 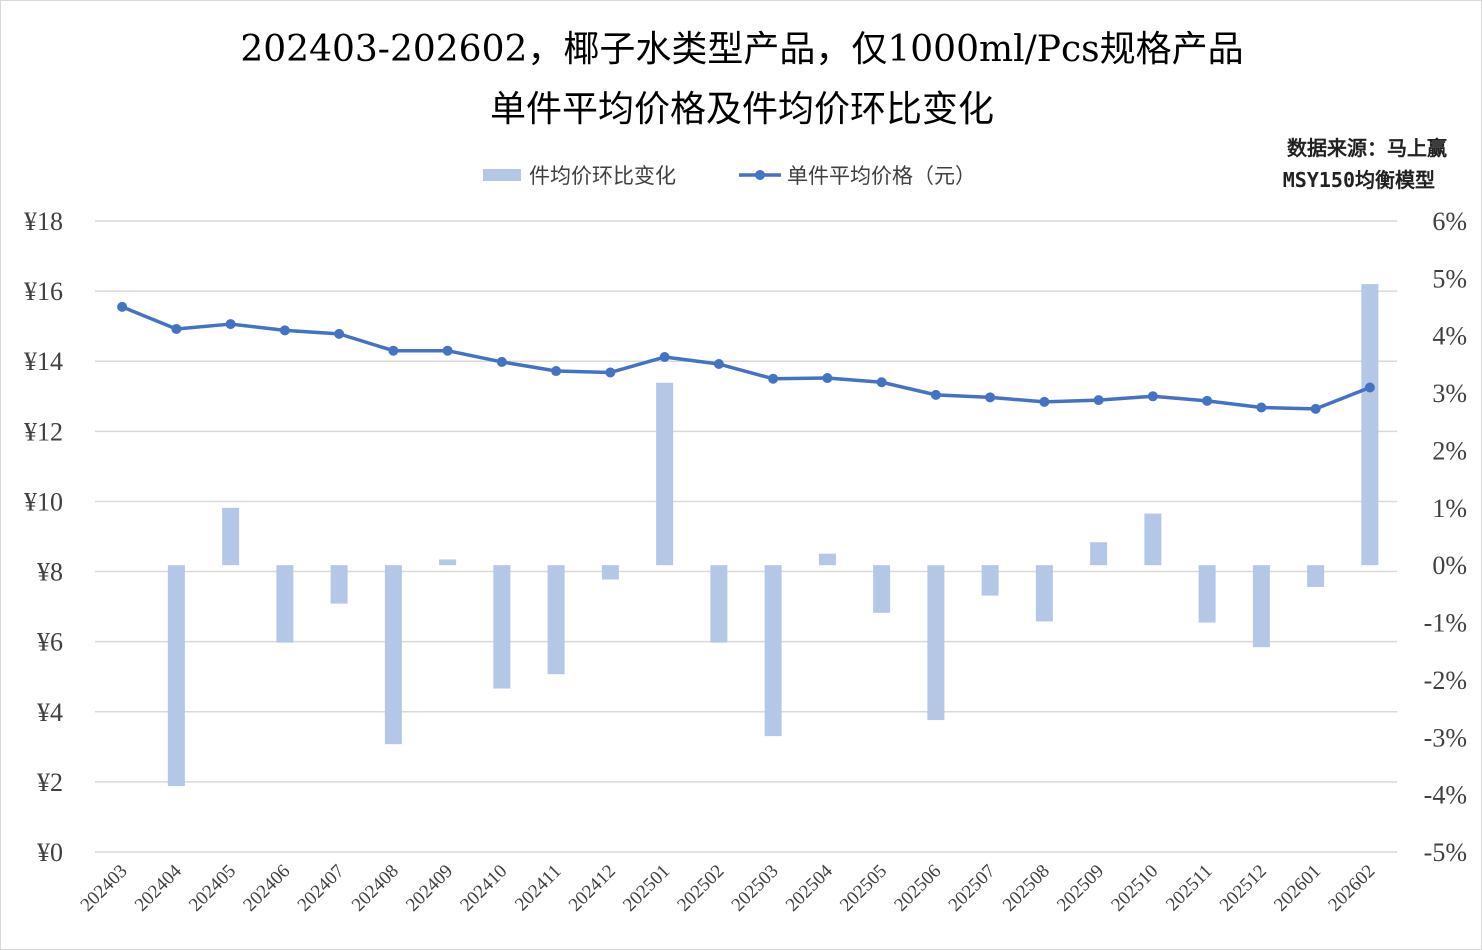 I want to click on x-tick-label: 202510, so click(x=1134, y=888).